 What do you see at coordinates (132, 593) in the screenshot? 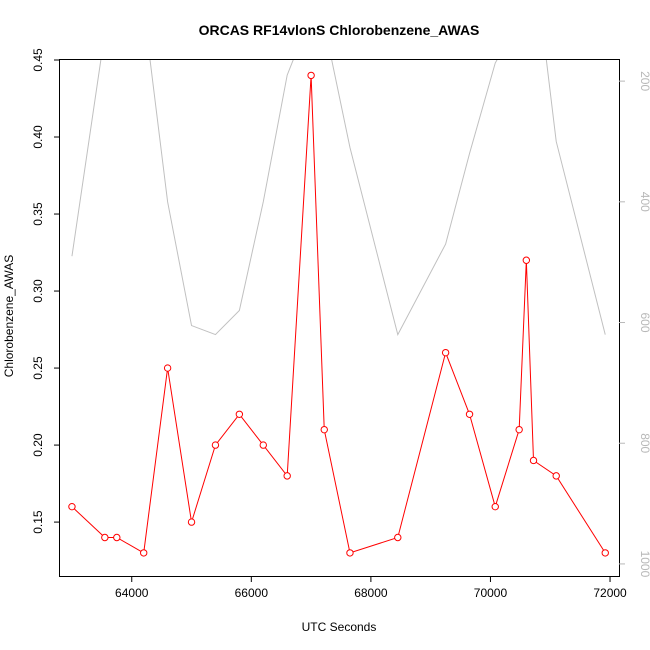
I see `x-tick-label: 64000` at bounding box center [132, 593].